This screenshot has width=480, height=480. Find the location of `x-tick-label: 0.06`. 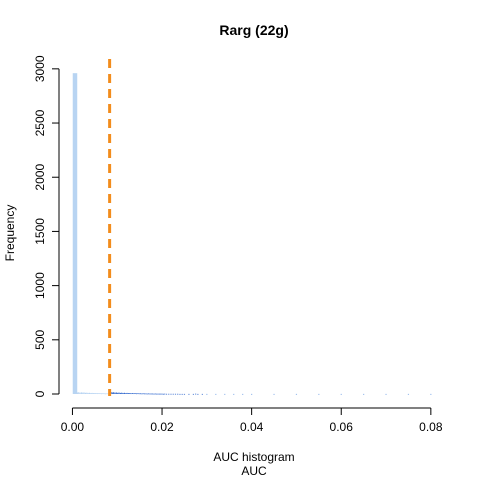

x-tick-label: 0.06 is located at coordinates (342, 427).